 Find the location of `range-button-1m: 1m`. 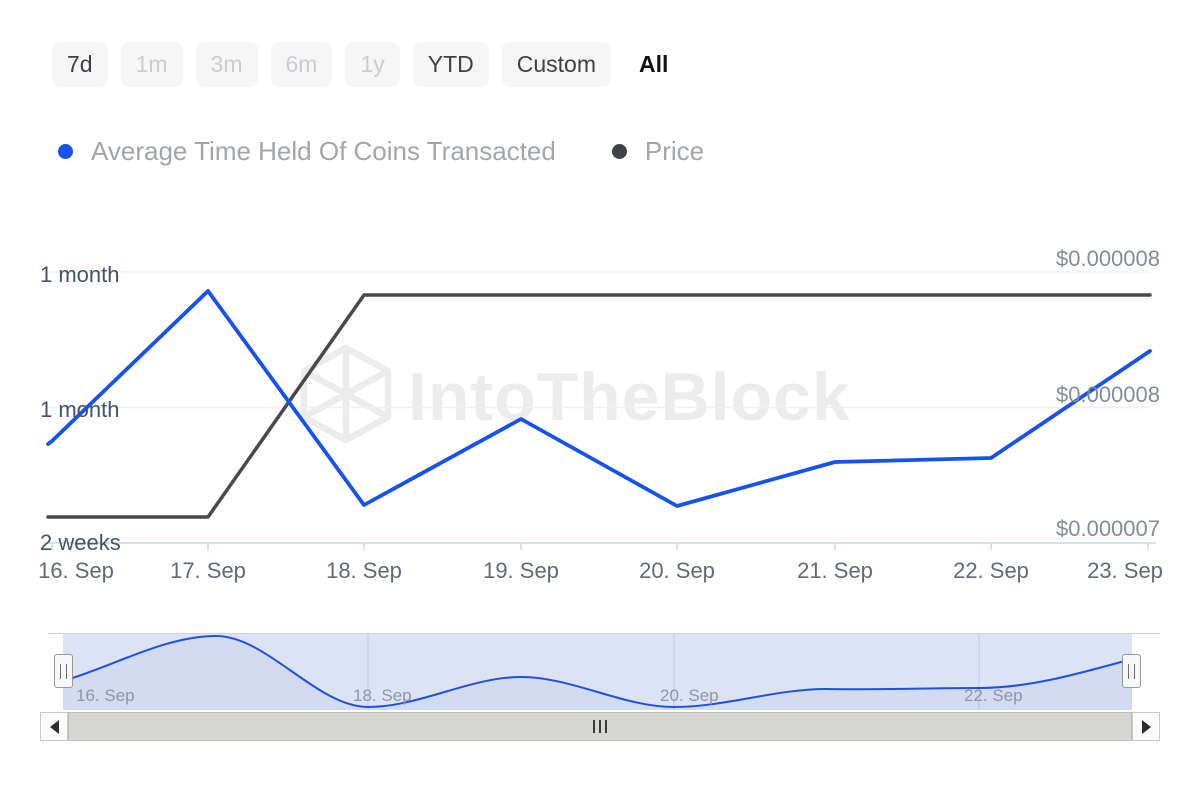

range-button-1m: 1m is located at coordinates (151, 64).